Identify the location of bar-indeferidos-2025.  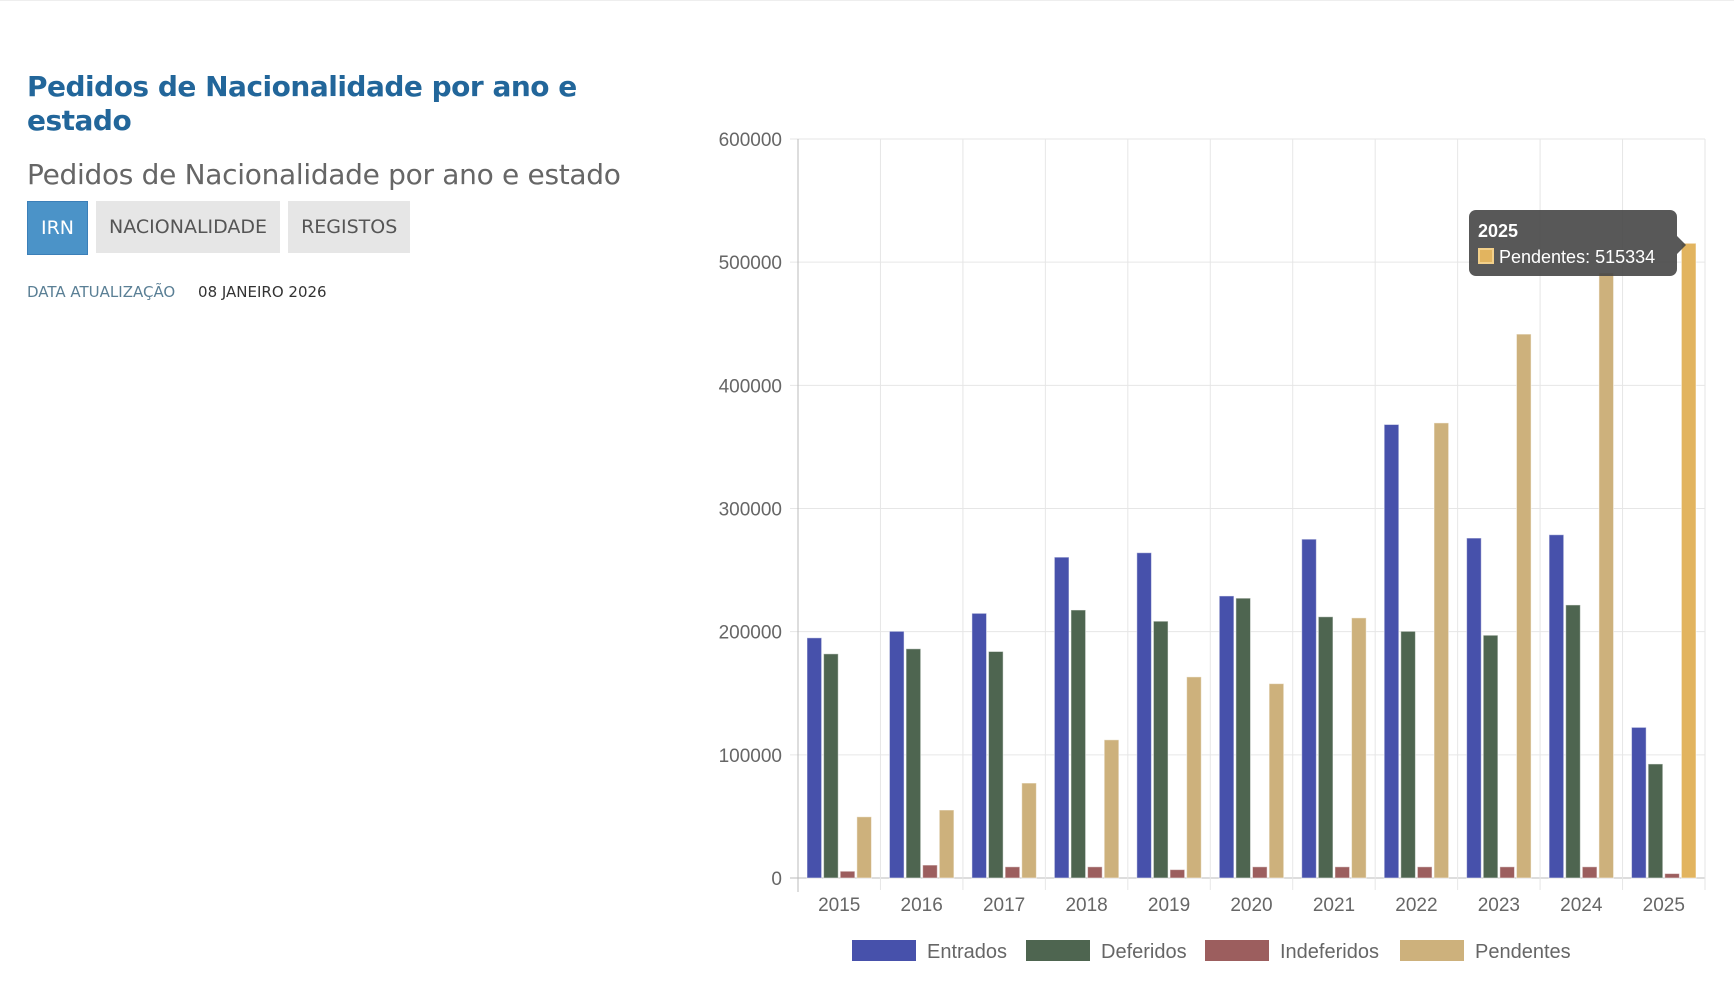
(1672, 876).